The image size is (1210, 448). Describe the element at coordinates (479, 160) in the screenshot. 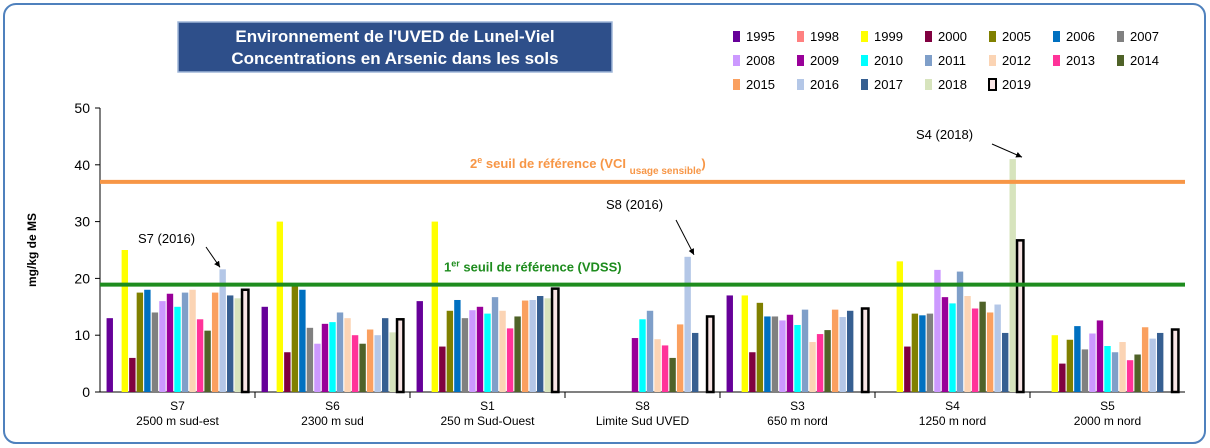

I see `reference-label-part: e` at that location.